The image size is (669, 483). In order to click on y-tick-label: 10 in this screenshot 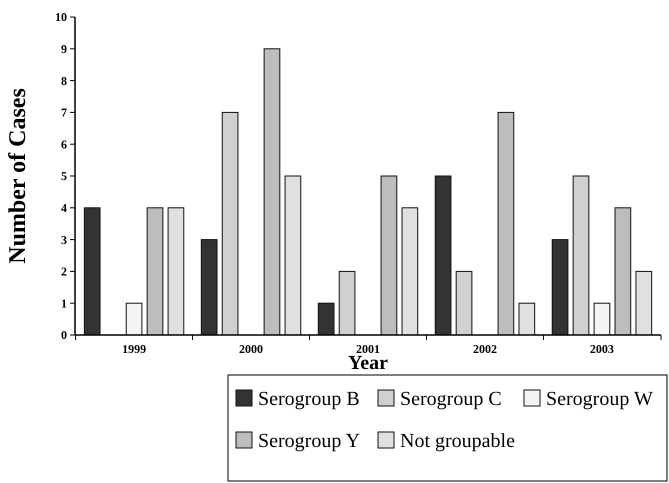, I will do `click(61, 17)`.